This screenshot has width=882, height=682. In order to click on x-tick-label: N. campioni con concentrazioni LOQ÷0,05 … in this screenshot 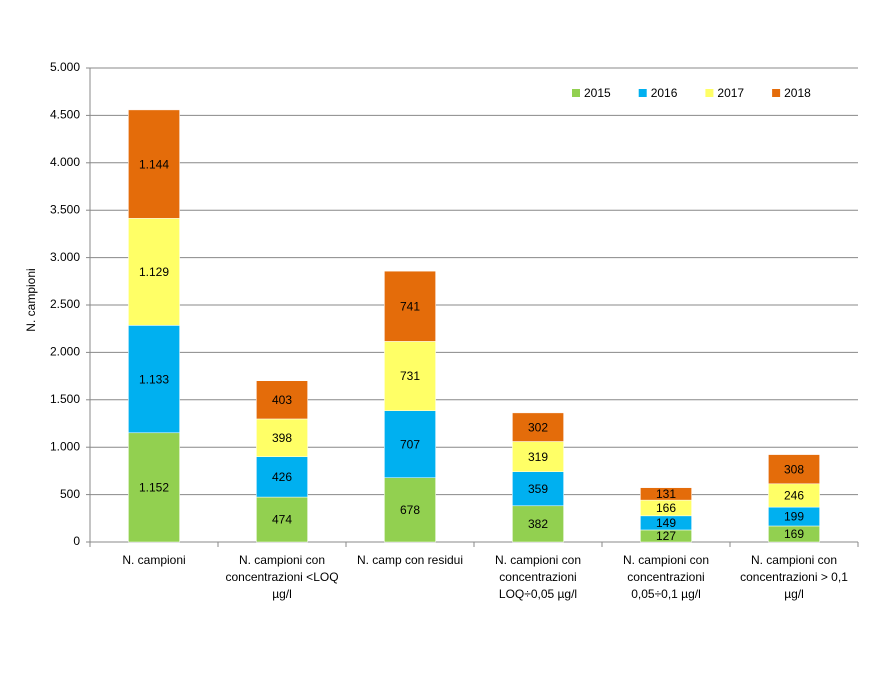, I will do `click(538, 577)`.